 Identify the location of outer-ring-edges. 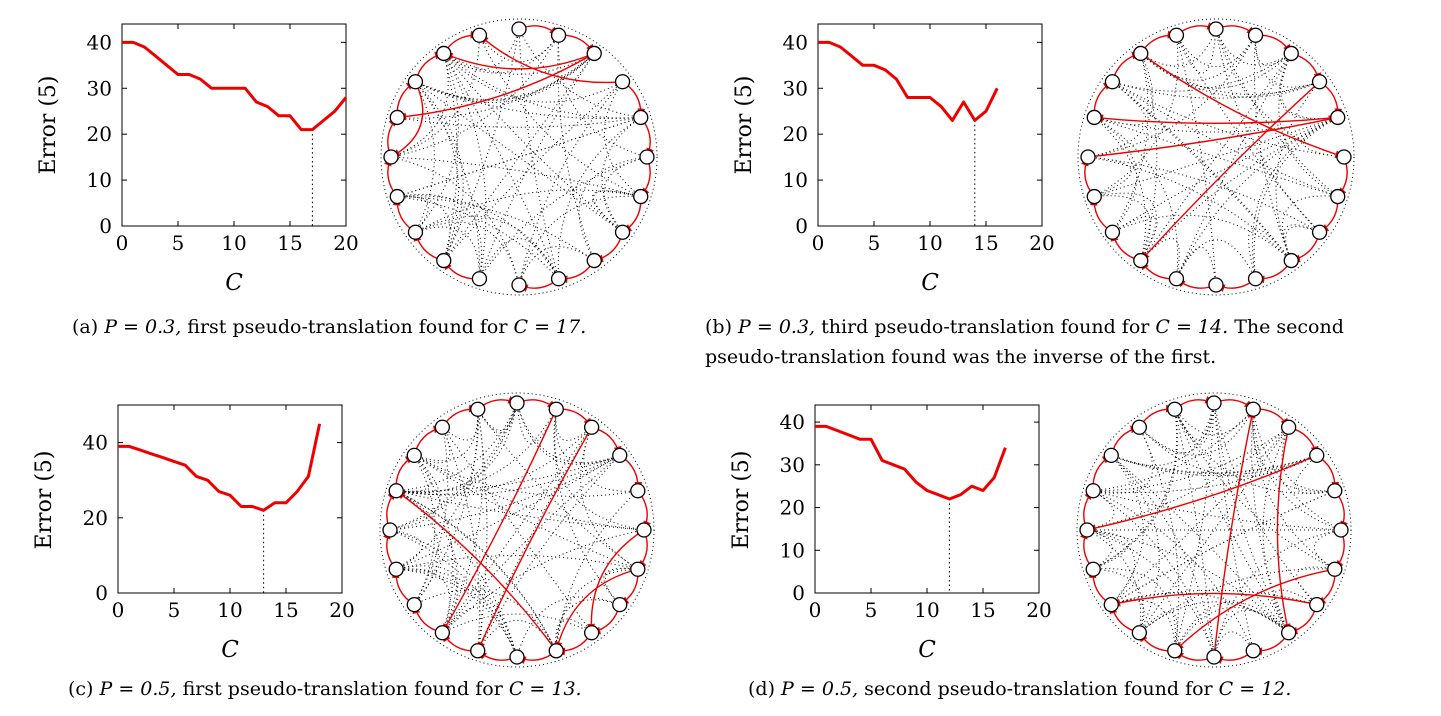
(1216, 157).